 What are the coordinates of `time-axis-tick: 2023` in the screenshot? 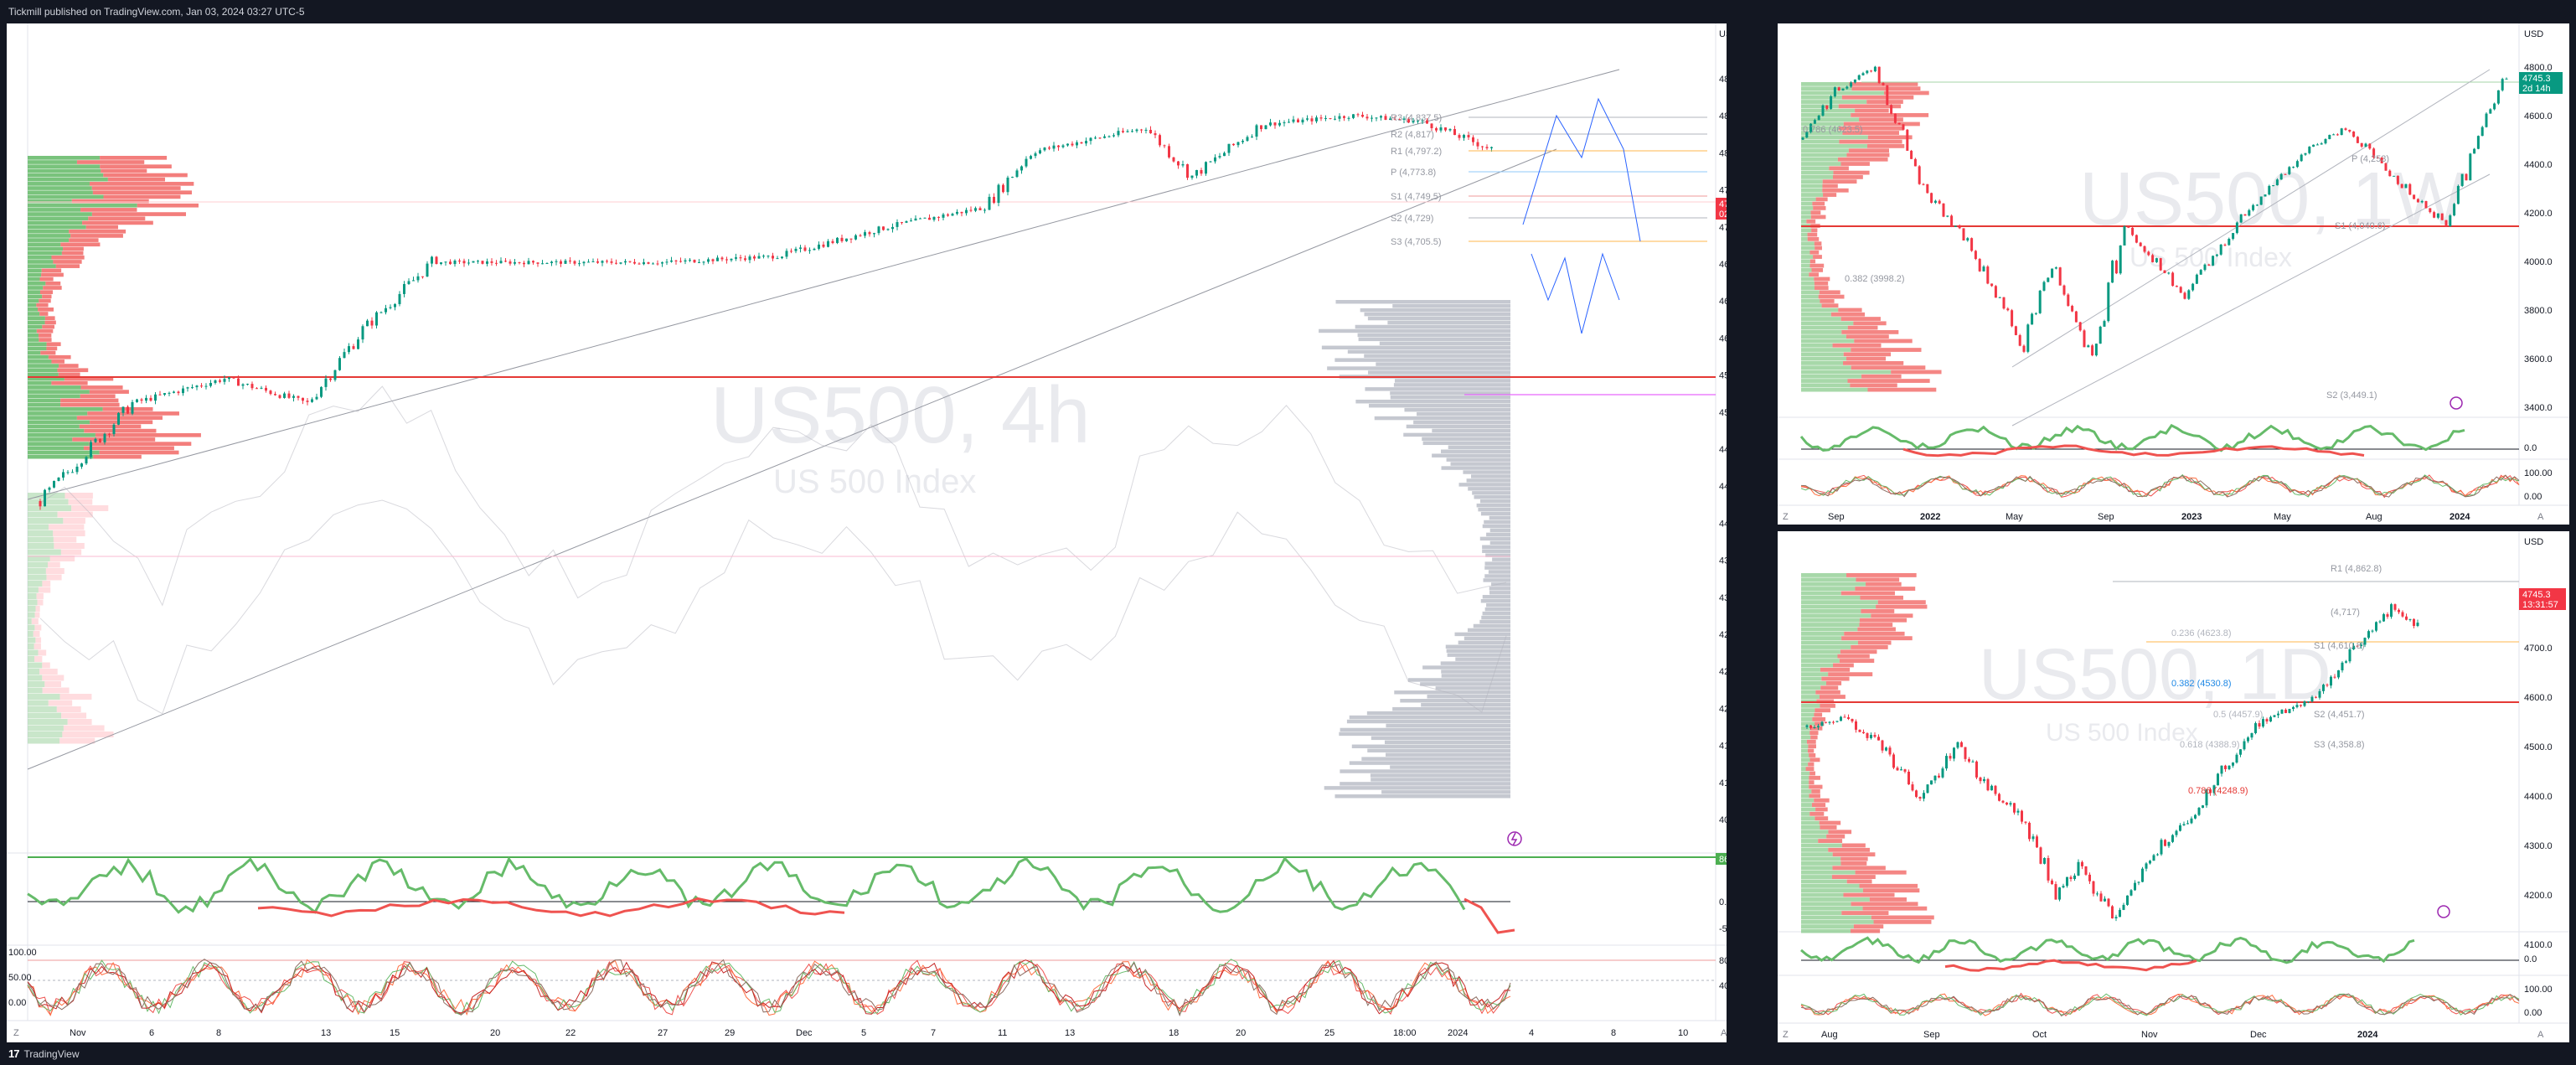 It's located at (2191, 517).